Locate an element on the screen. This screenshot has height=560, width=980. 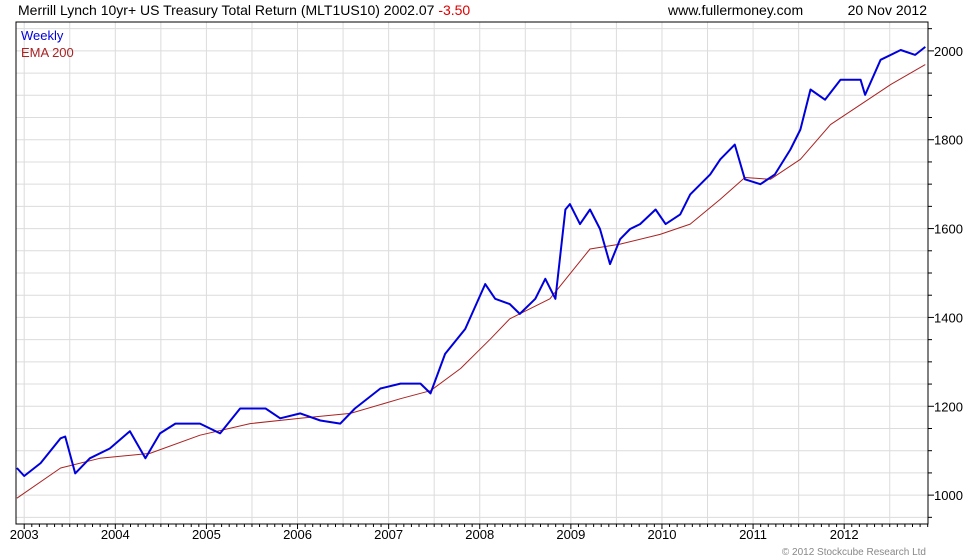
date-label: 20 Nov 2012 is located at coordinates (888, 10).